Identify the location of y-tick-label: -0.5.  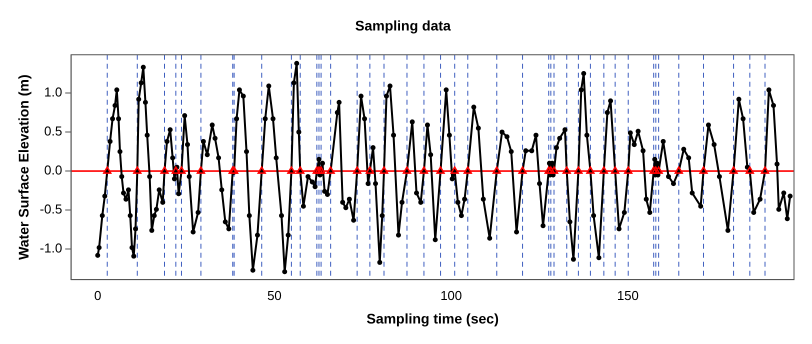
(51, 209).